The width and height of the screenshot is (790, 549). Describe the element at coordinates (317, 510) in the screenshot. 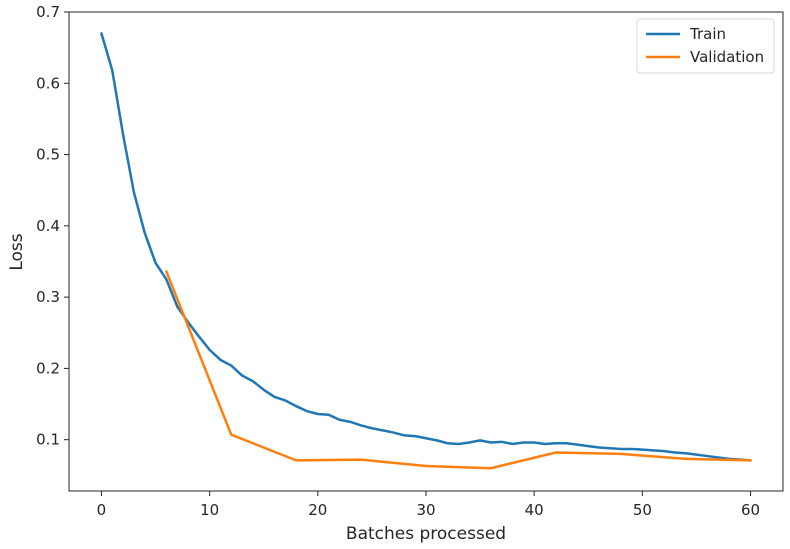

I see `x-tick-label: 20` at that location.